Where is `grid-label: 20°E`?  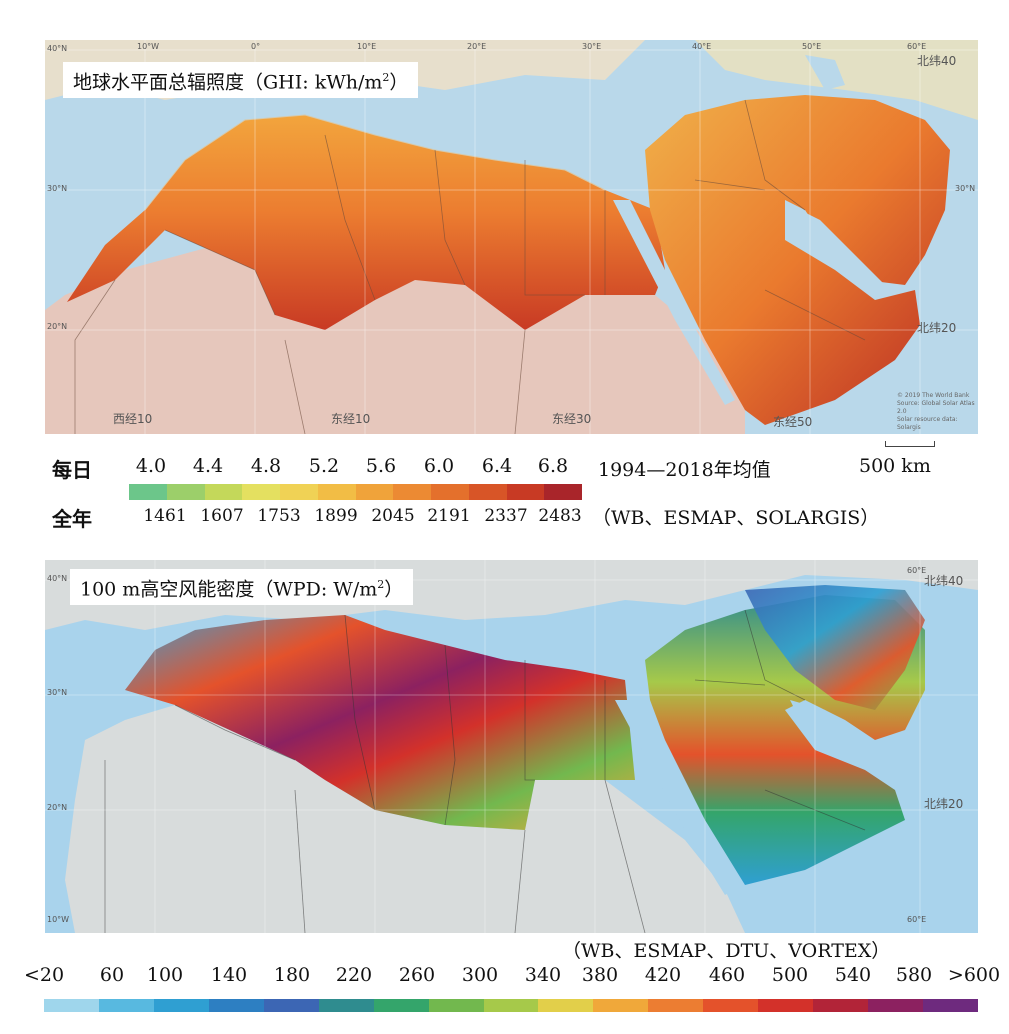 grid-label: 20°E is located at coordinates (477, 46).